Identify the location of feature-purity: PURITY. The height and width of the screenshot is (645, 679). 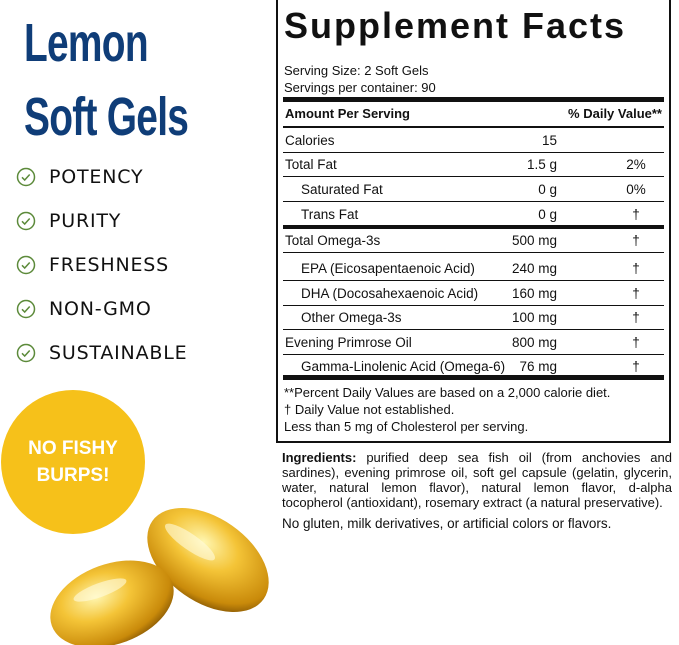
(68, 221).